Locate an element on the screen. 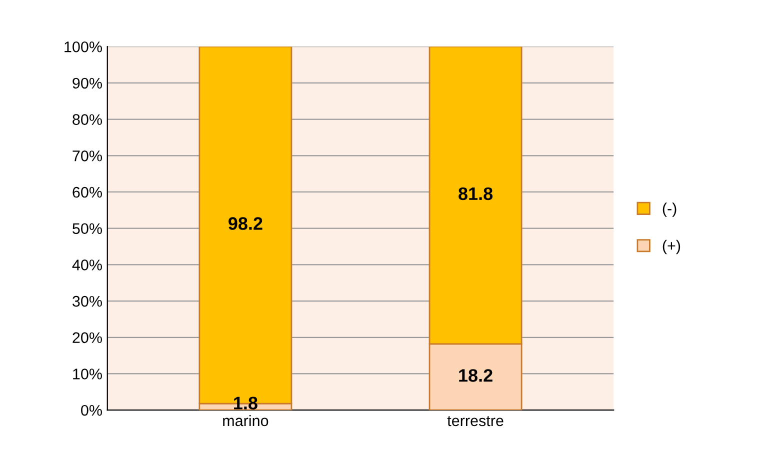  y-tick-label: 20% is located at coordinates (87, 338).